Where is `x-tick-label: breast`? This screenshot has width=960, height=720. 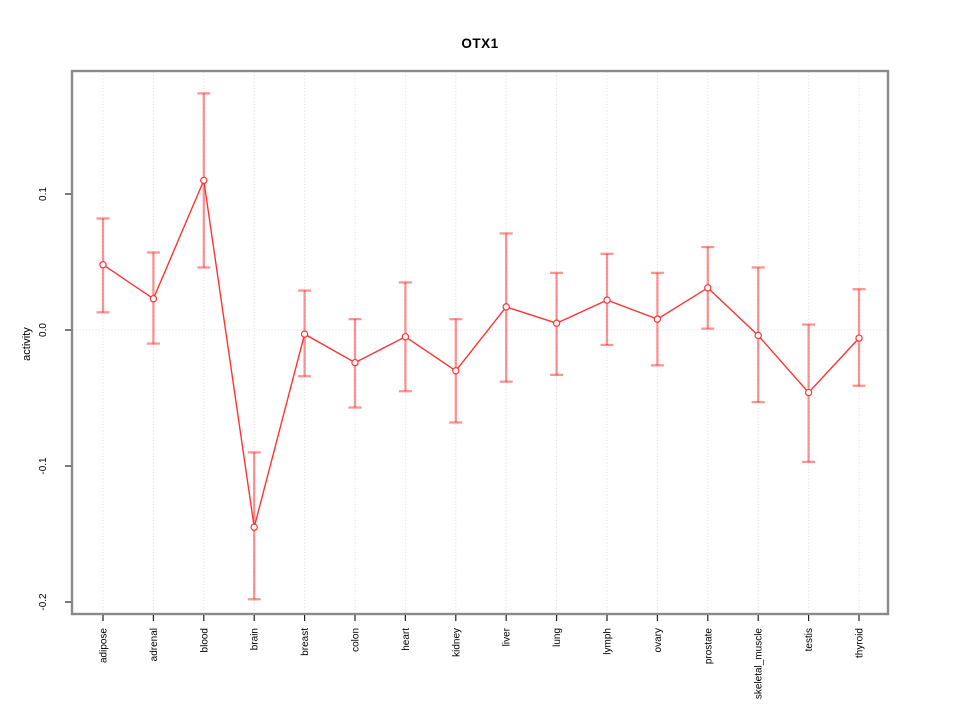
x-tick-label: breast is located at coordinates (305, 642).